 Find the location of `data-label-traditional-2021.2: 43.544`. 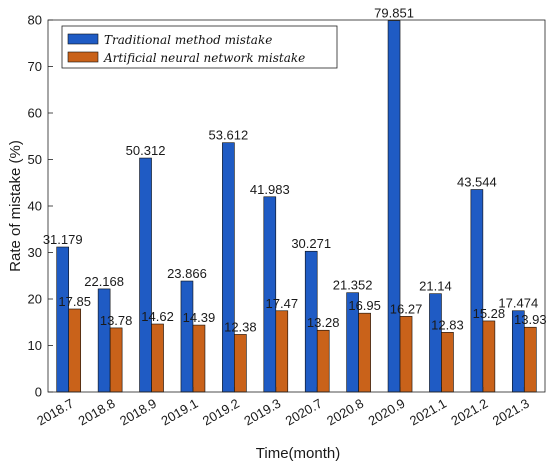

data-label-traditional-2021.2: 43.544 is located at coordinates (477, 182).